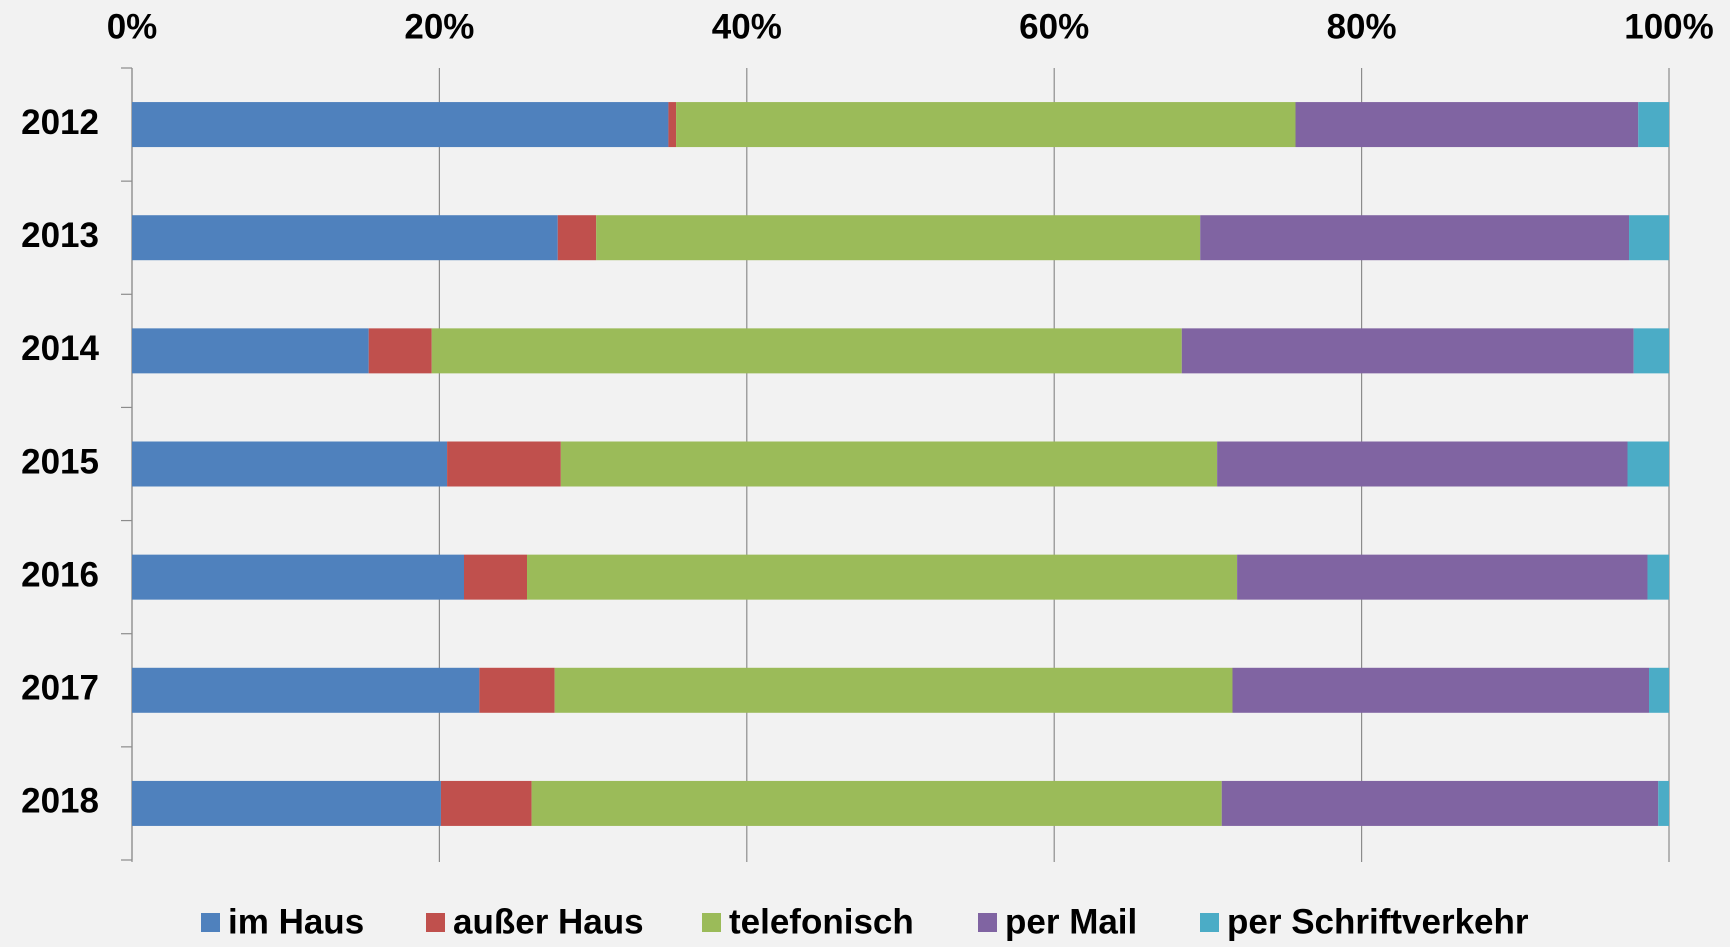 The height and width of the screenshot is (947, 1730). I want to click on y-tick-label: 2013, so click(60, 235).